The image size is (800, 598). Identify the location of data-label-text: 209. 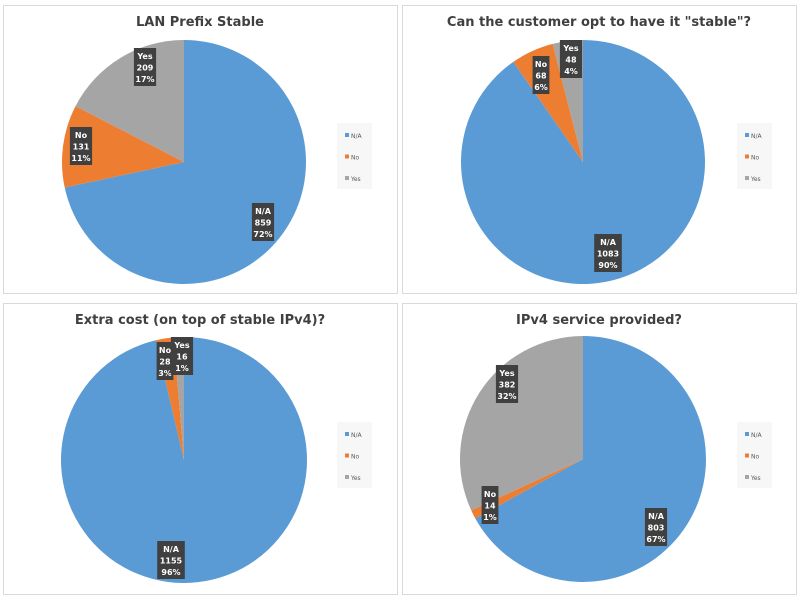
(145, 68).